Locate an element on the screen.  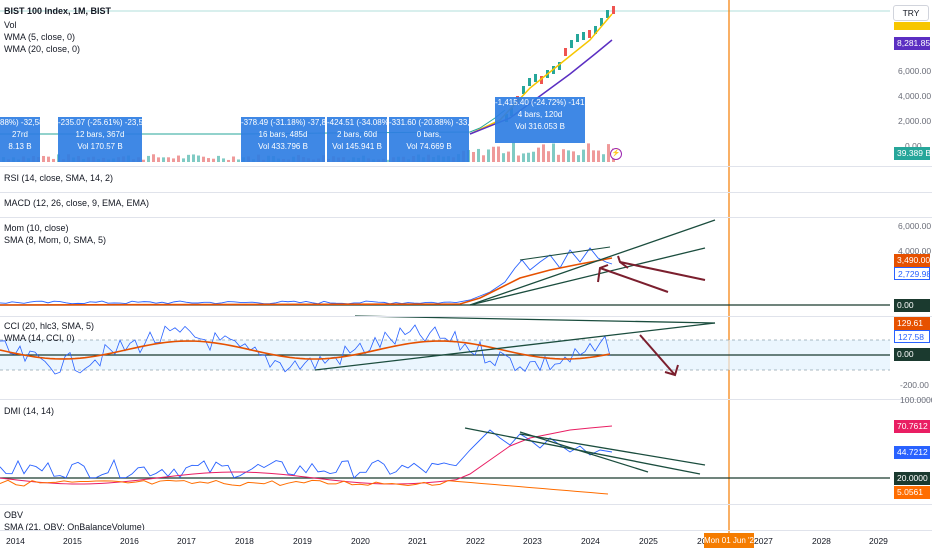
rsi-legend: RSI (14, close, SMA, 14, 2) is located at coordinates (59, 178).